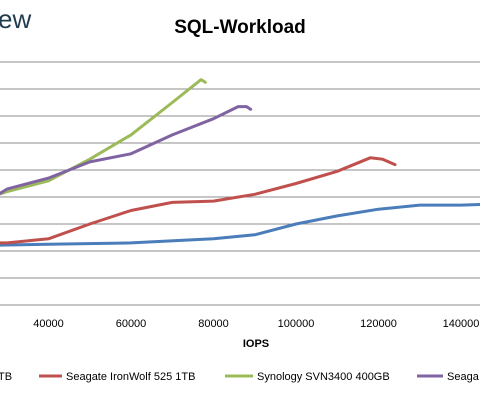  What do you see at coordinates (378, 324) in the screenshot?
I see `x-tick-label: 120000` at bounding box center [378, 324].